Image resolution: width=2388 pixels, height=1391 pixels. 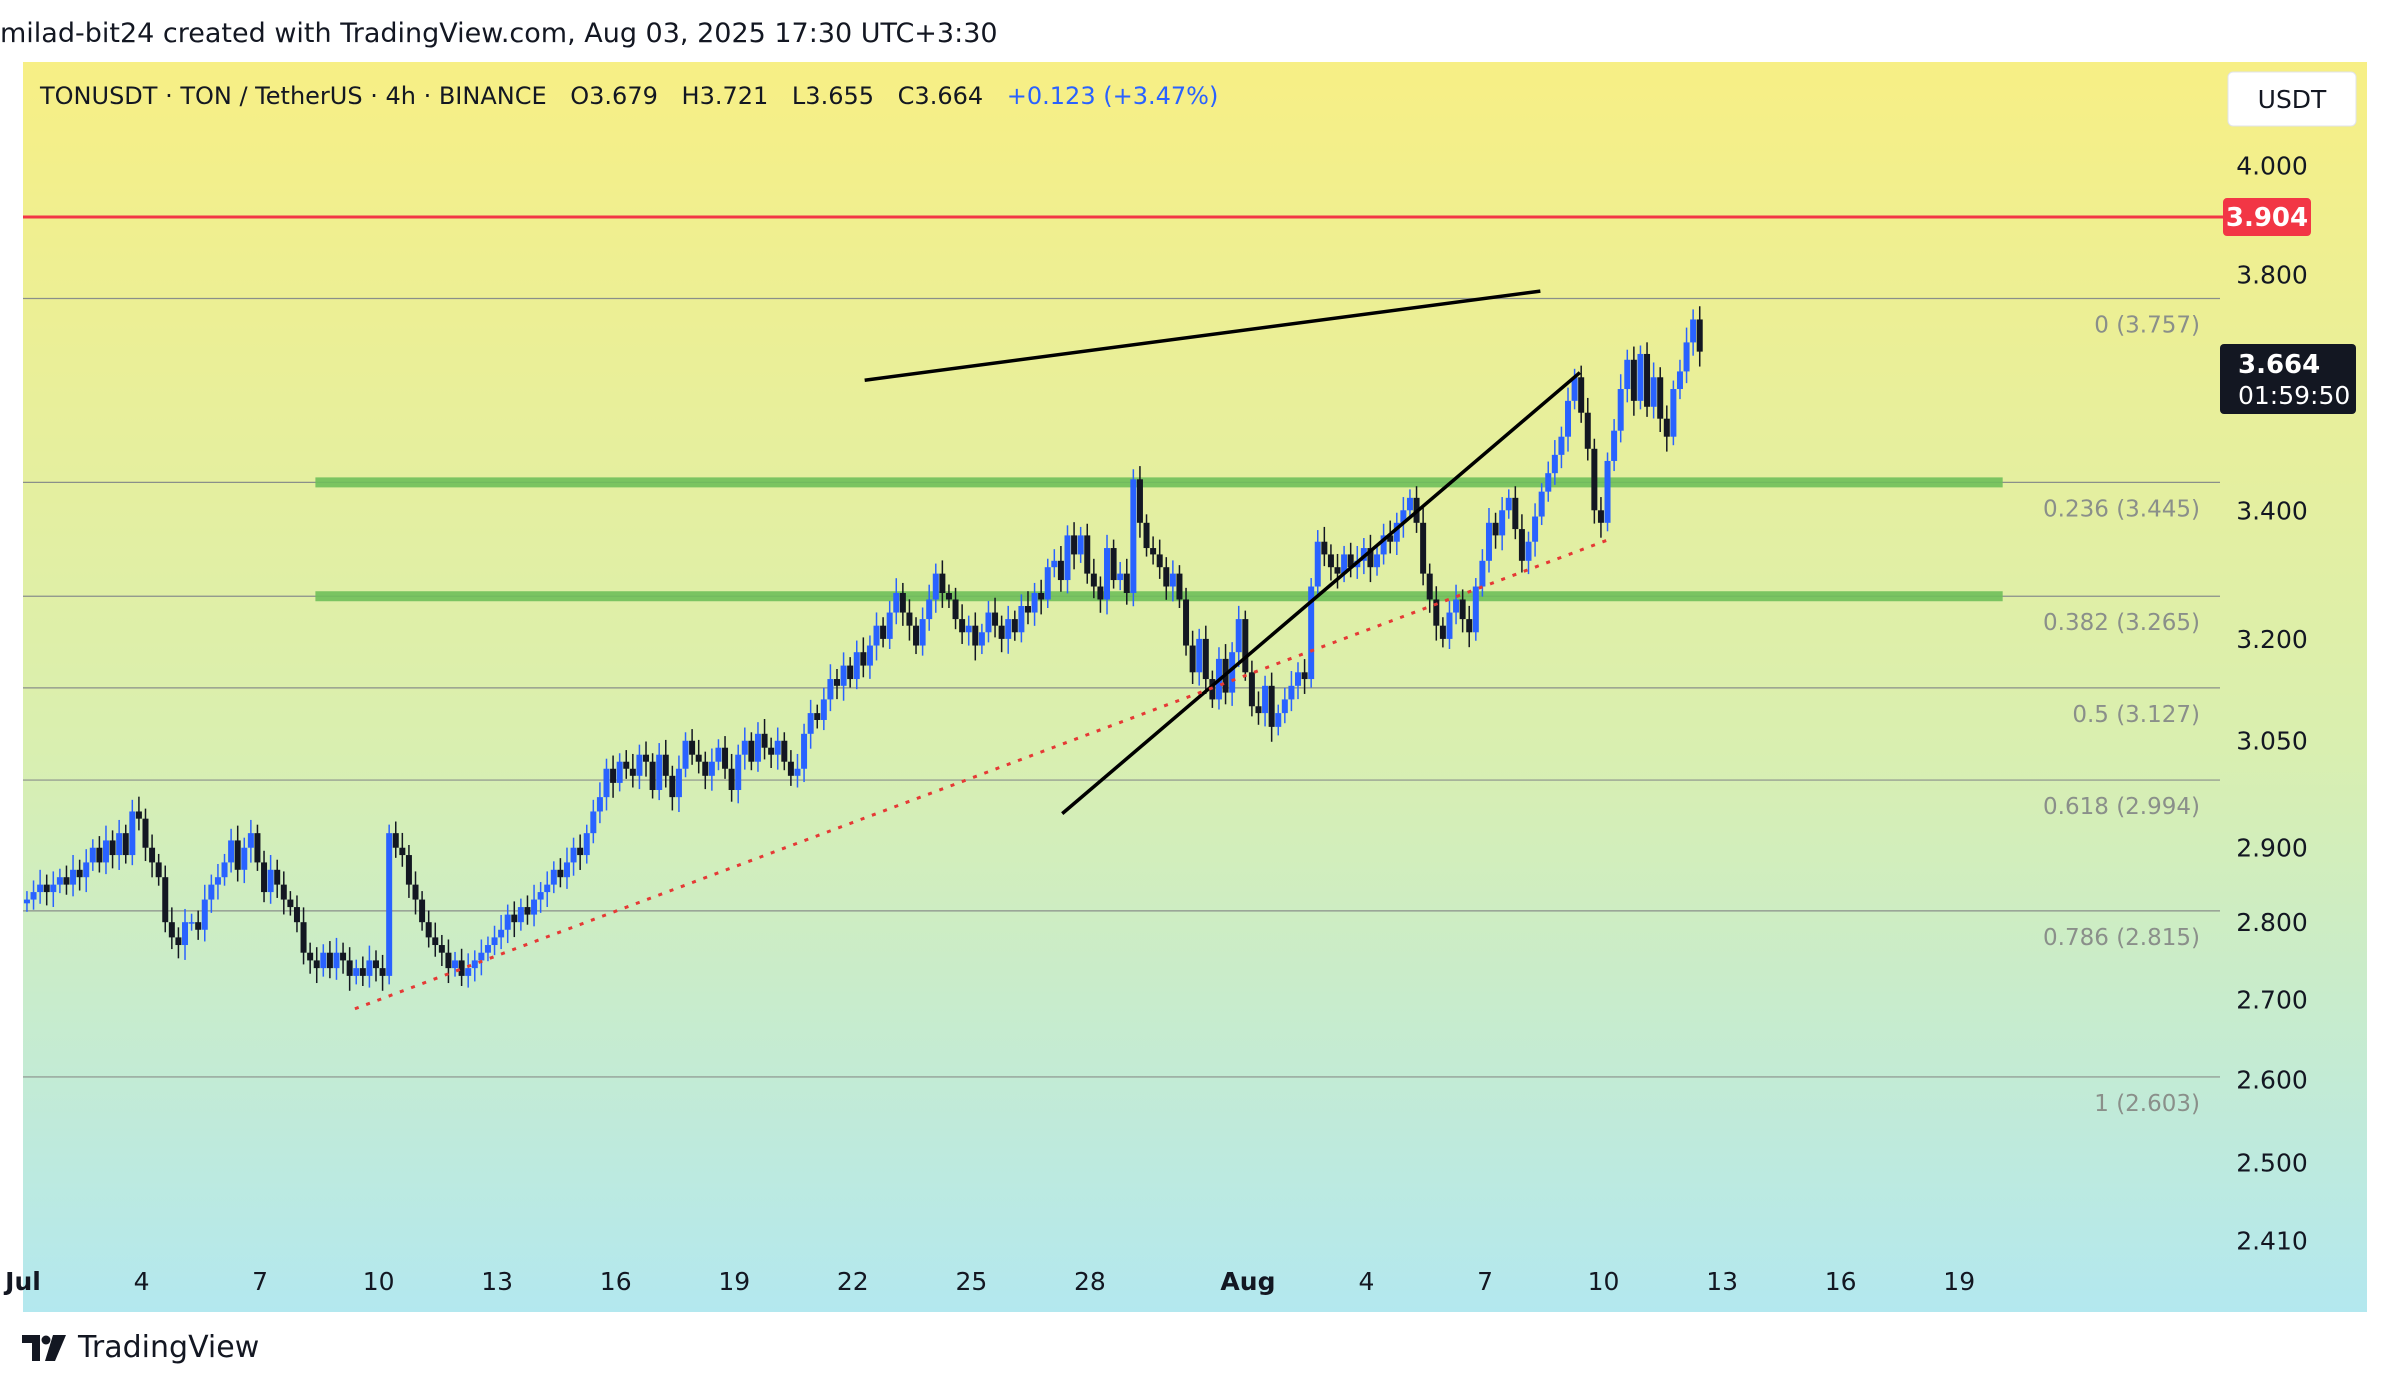 I want to click on price-tick-label: 3.050, so click(x=2272, y=741).